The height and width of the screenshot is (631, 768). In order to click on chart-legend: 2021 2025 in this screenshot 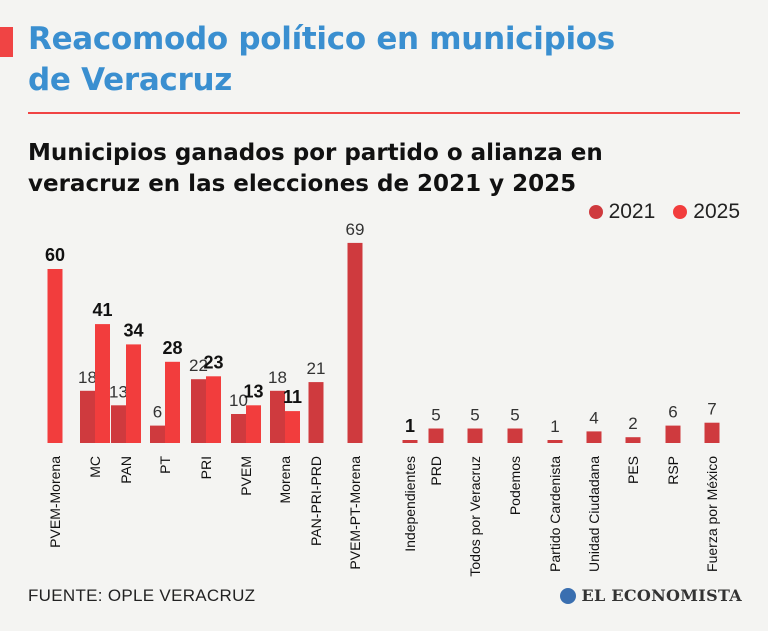, I will do `click(664, 212)`.